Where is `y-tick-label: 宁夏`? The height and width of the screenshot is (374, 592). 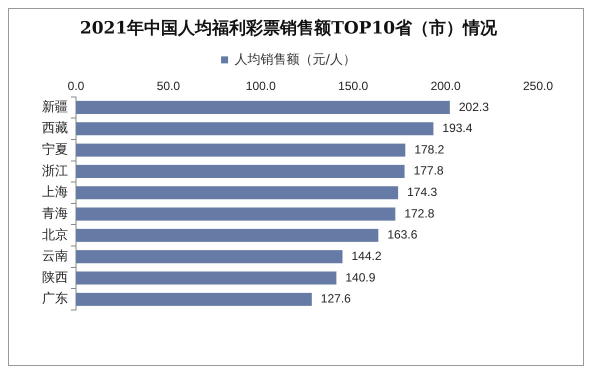 y-tick-label: 宁夏 is located at coordinates (55, 149).